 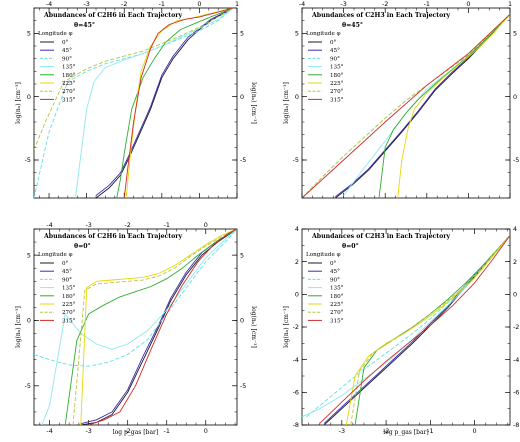 What do you see at coordinates (296, 393) in the screenshot?
I see `y-tick-label: -6` at bounding box center [296, 393].